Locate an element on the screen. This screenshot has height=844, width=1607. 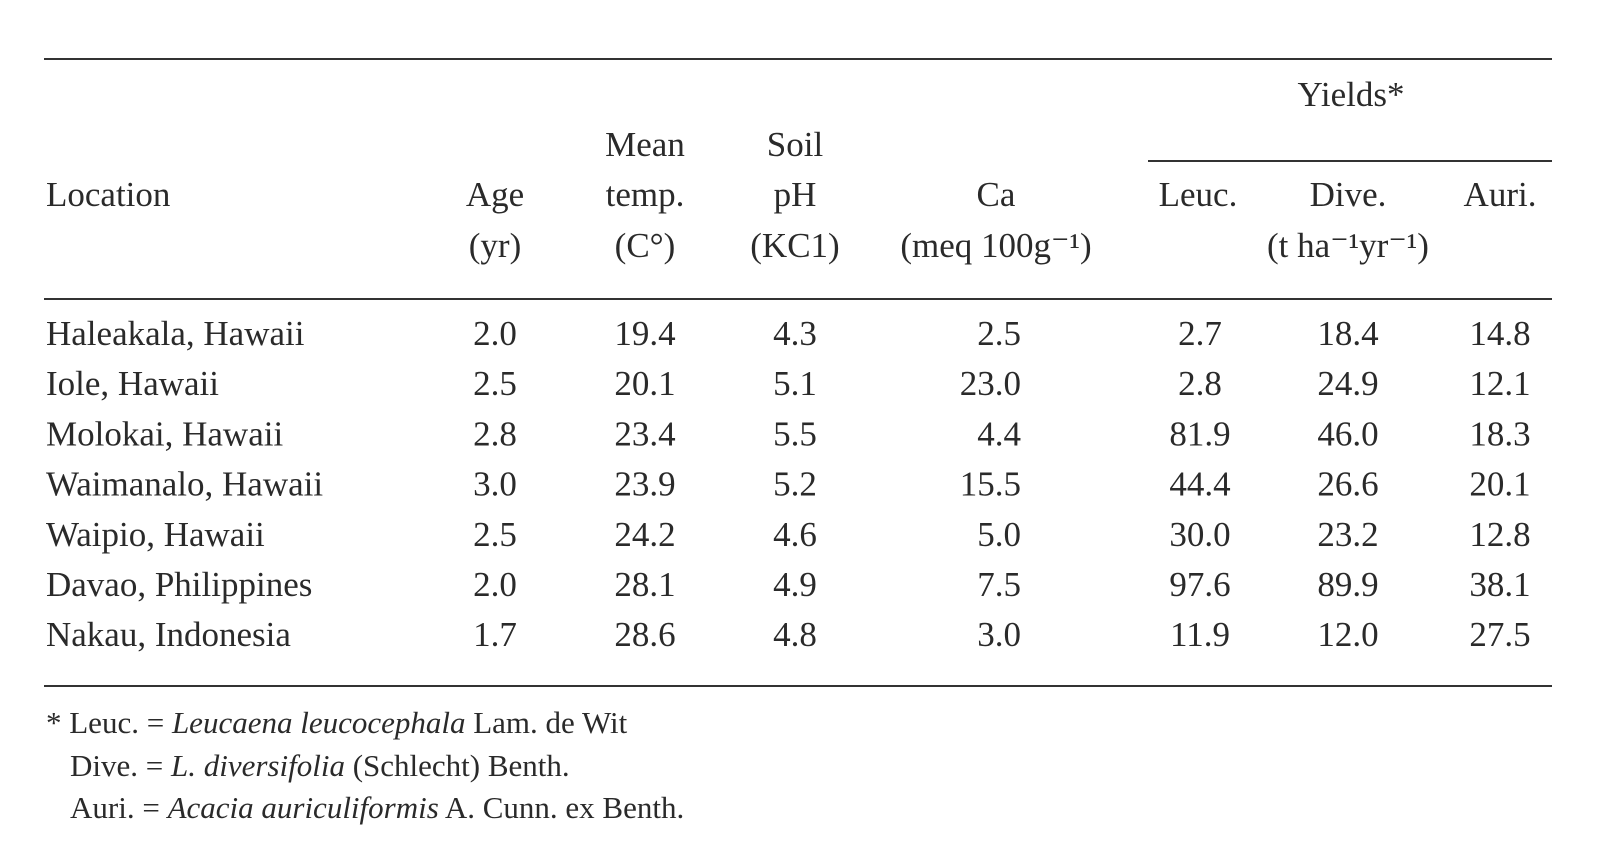
cell: 5.1 is located at coordinates (795, 383).